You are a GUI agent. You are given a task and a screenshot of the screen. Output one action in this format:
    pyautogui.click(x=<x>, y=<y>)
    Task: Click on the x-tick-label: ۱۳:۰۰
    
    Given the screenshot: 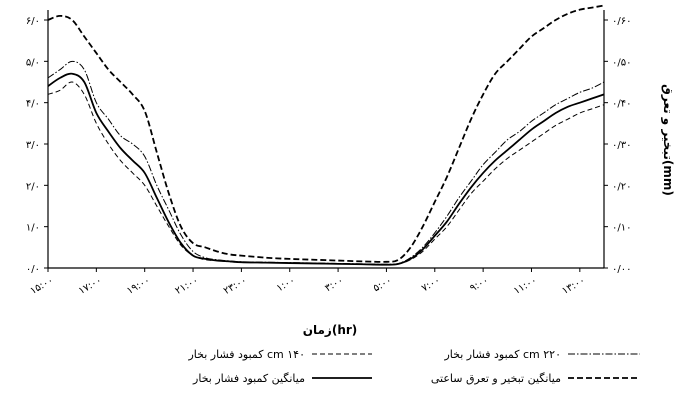 What is the action you would take?
    pyautogui.click(x=573, y=286)
    